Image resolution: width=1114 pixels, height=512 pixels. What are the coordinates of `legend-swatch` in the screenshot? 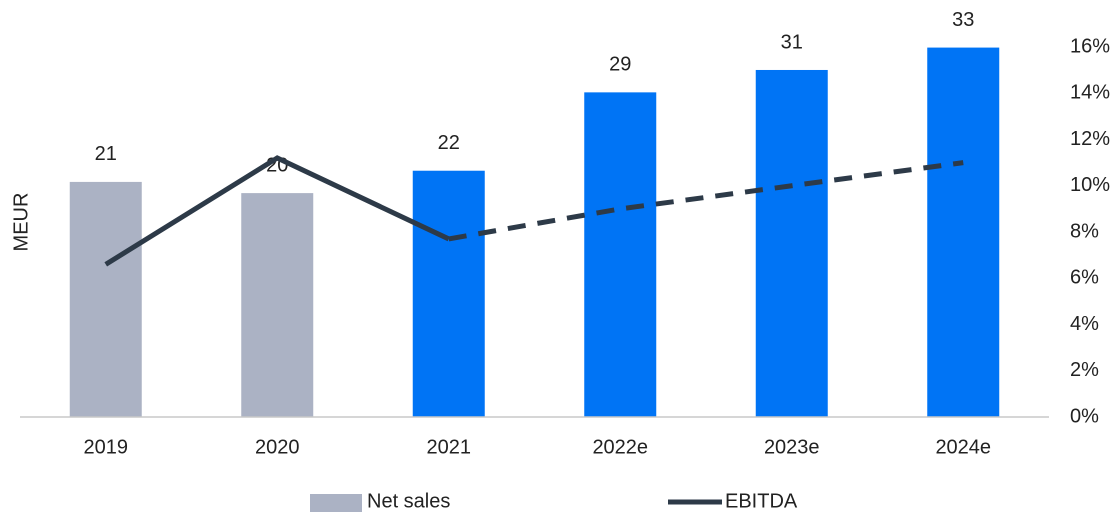 It's located at (336, 503).